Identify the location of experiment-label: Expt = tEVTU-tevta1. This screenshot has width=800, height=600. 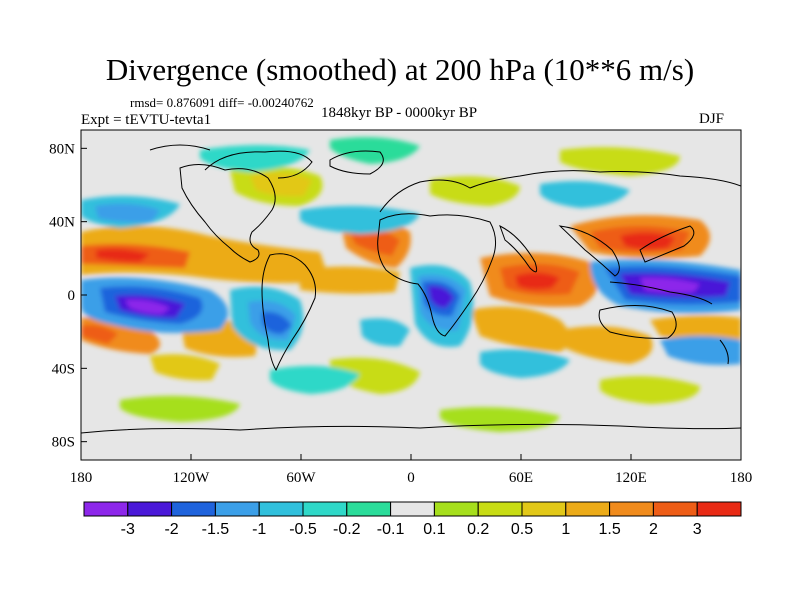
(146, 120).